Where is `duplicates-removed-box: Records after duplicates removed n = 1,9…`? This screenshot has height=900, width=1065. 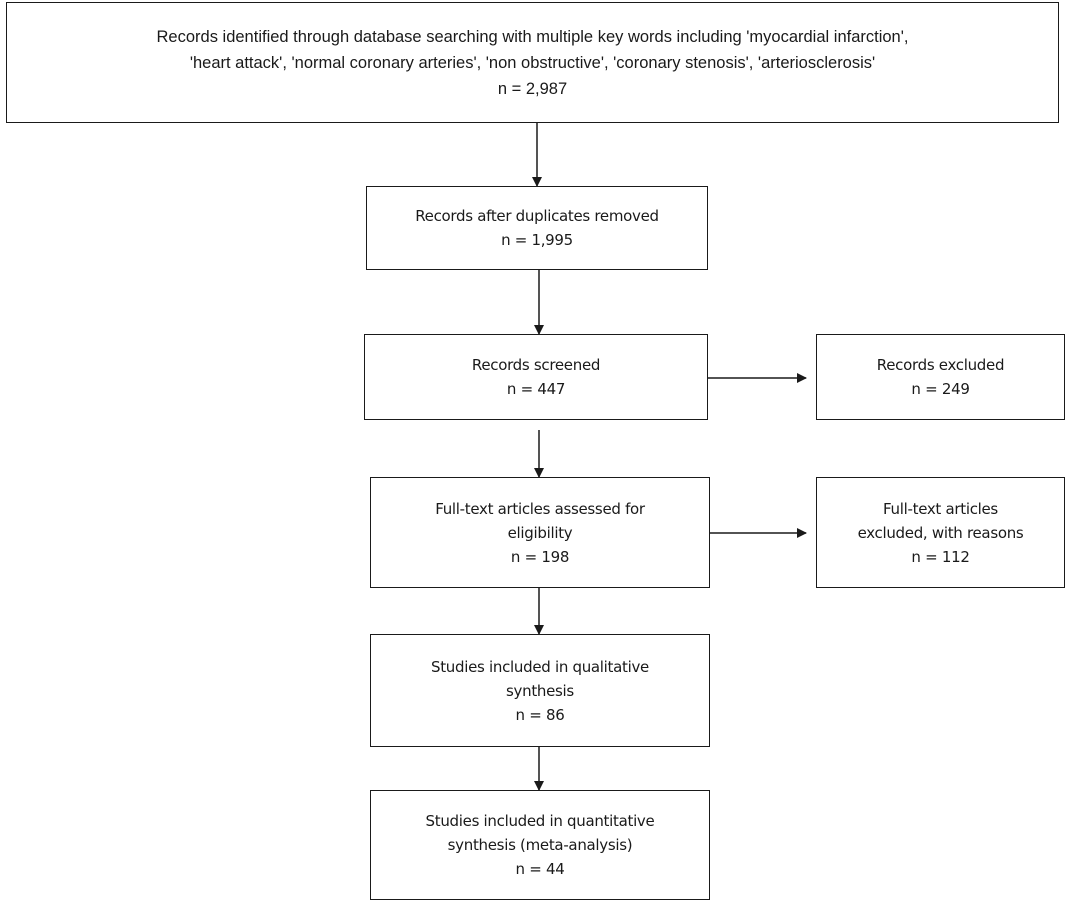 duplicates-removed-box: Records after duplicates removed n = 1,9… is located at coordinates (537, 228).